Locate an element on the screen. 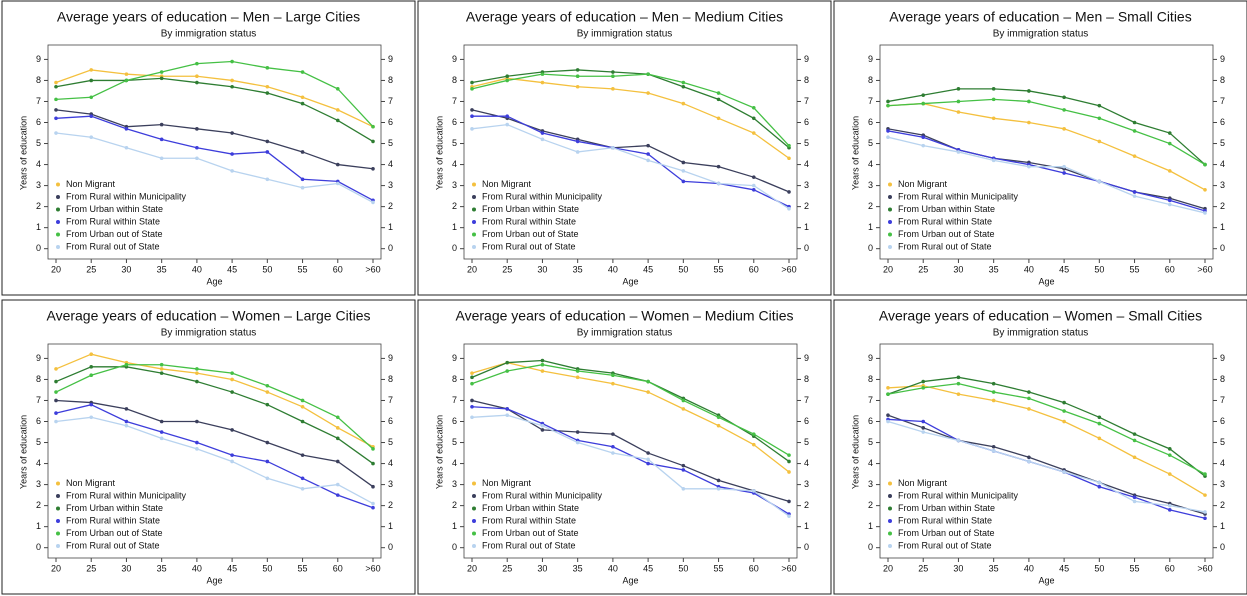 The width and height of the screenshot is (1247, 596). y2-tick-label: 4 is located at coordinates (1222, 463).